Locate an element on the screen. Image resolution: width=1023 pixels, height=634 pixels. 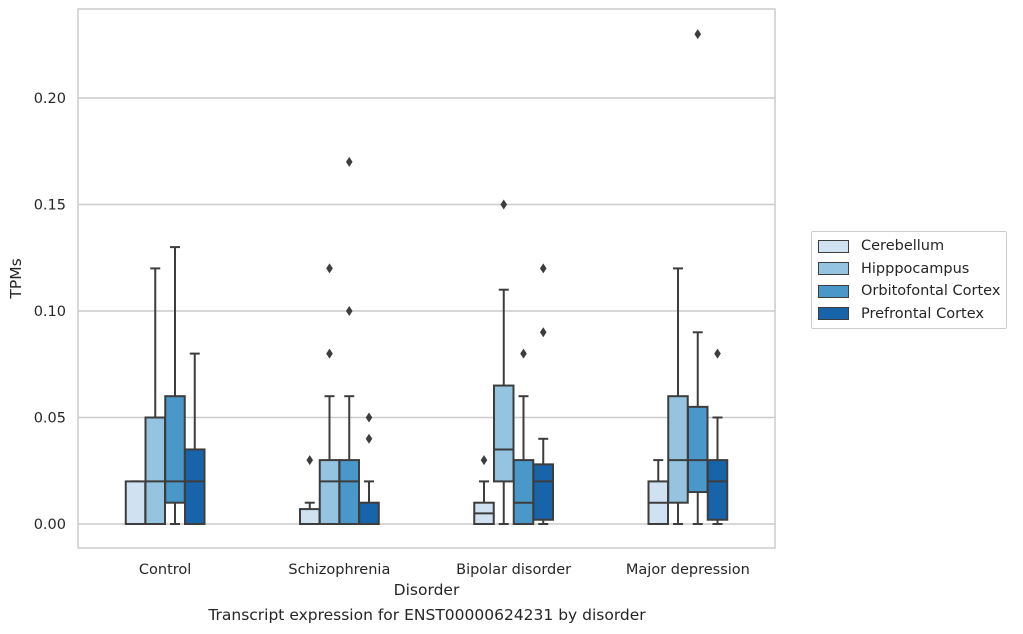
y-tick-label: 0.20 is located at coordinates (50, 99).